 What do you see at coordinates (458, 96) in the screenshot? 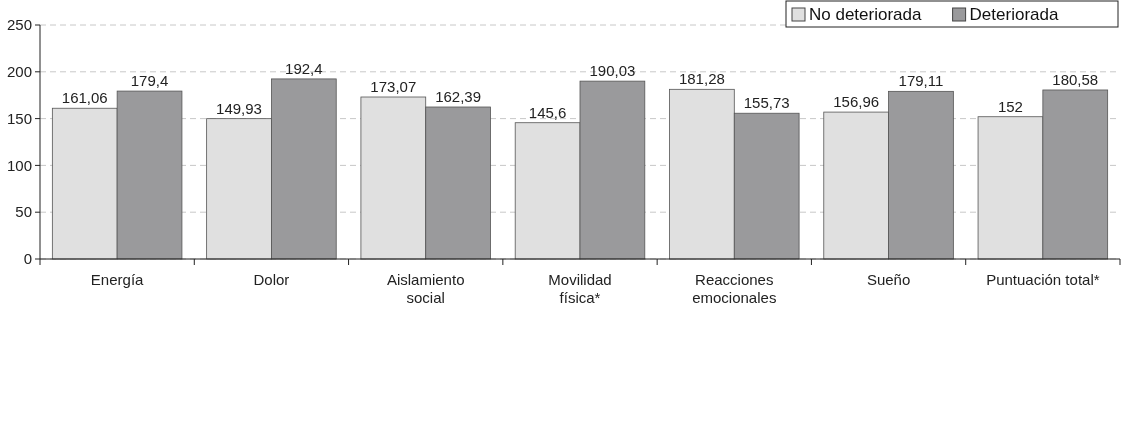
I see `data-label: 162,39` at bounding box center [458, 96].